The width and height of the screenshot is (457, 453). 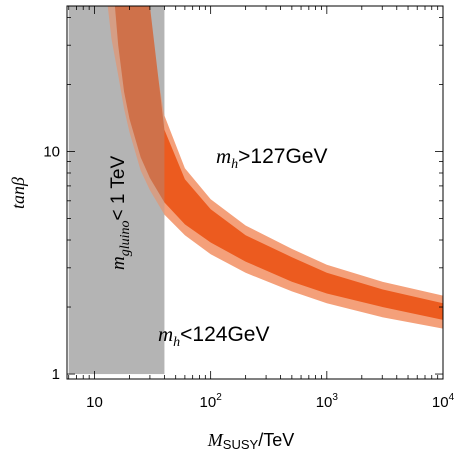 What do you see at coordinates (94, 402) in the screenshot?
I see `x-tick-label: 10` at bounding box center [94, 402].